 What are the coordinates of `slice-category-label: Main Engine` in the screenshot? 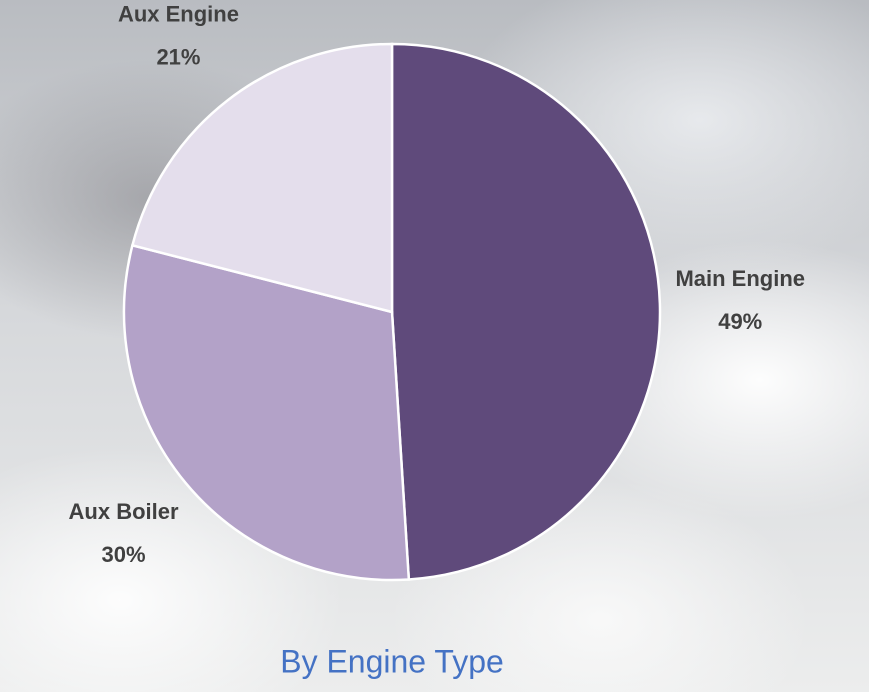 It's located at (740, 278).